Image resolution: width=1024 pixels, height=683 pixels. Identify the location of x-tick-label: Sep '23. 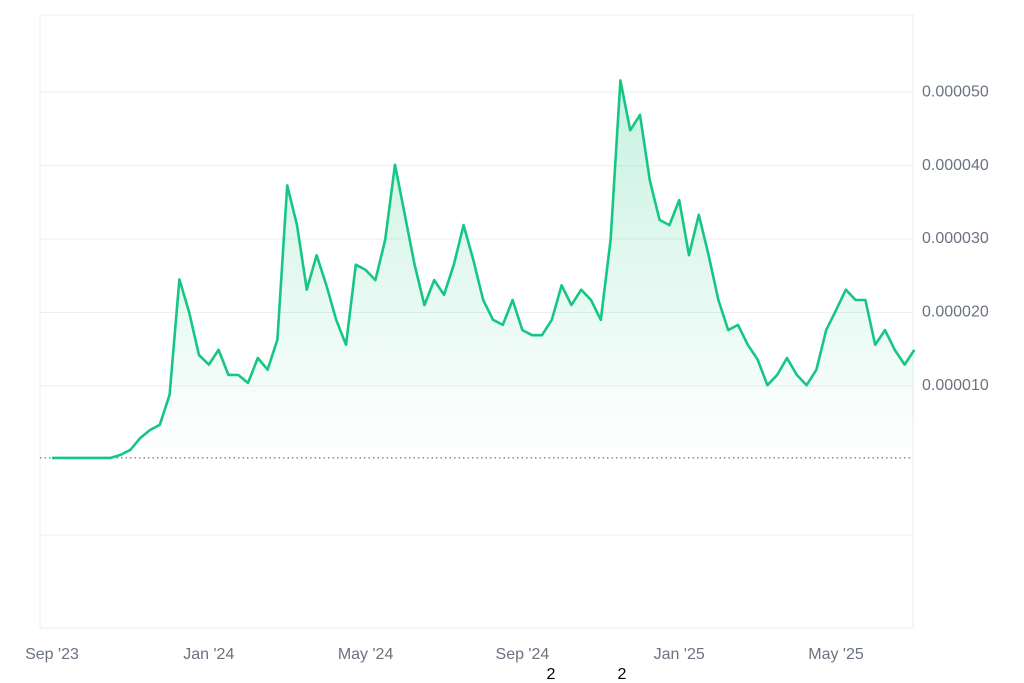
(52, 654).